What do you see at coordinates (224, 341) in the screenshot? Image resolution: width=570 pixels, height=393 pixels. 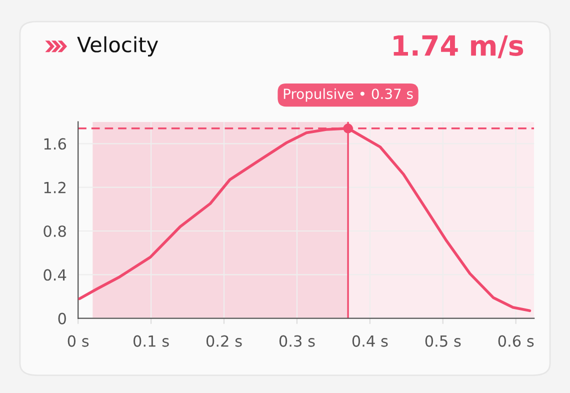 I see `x-tick-label: 0.2 s` at bounding box center [224, 341].